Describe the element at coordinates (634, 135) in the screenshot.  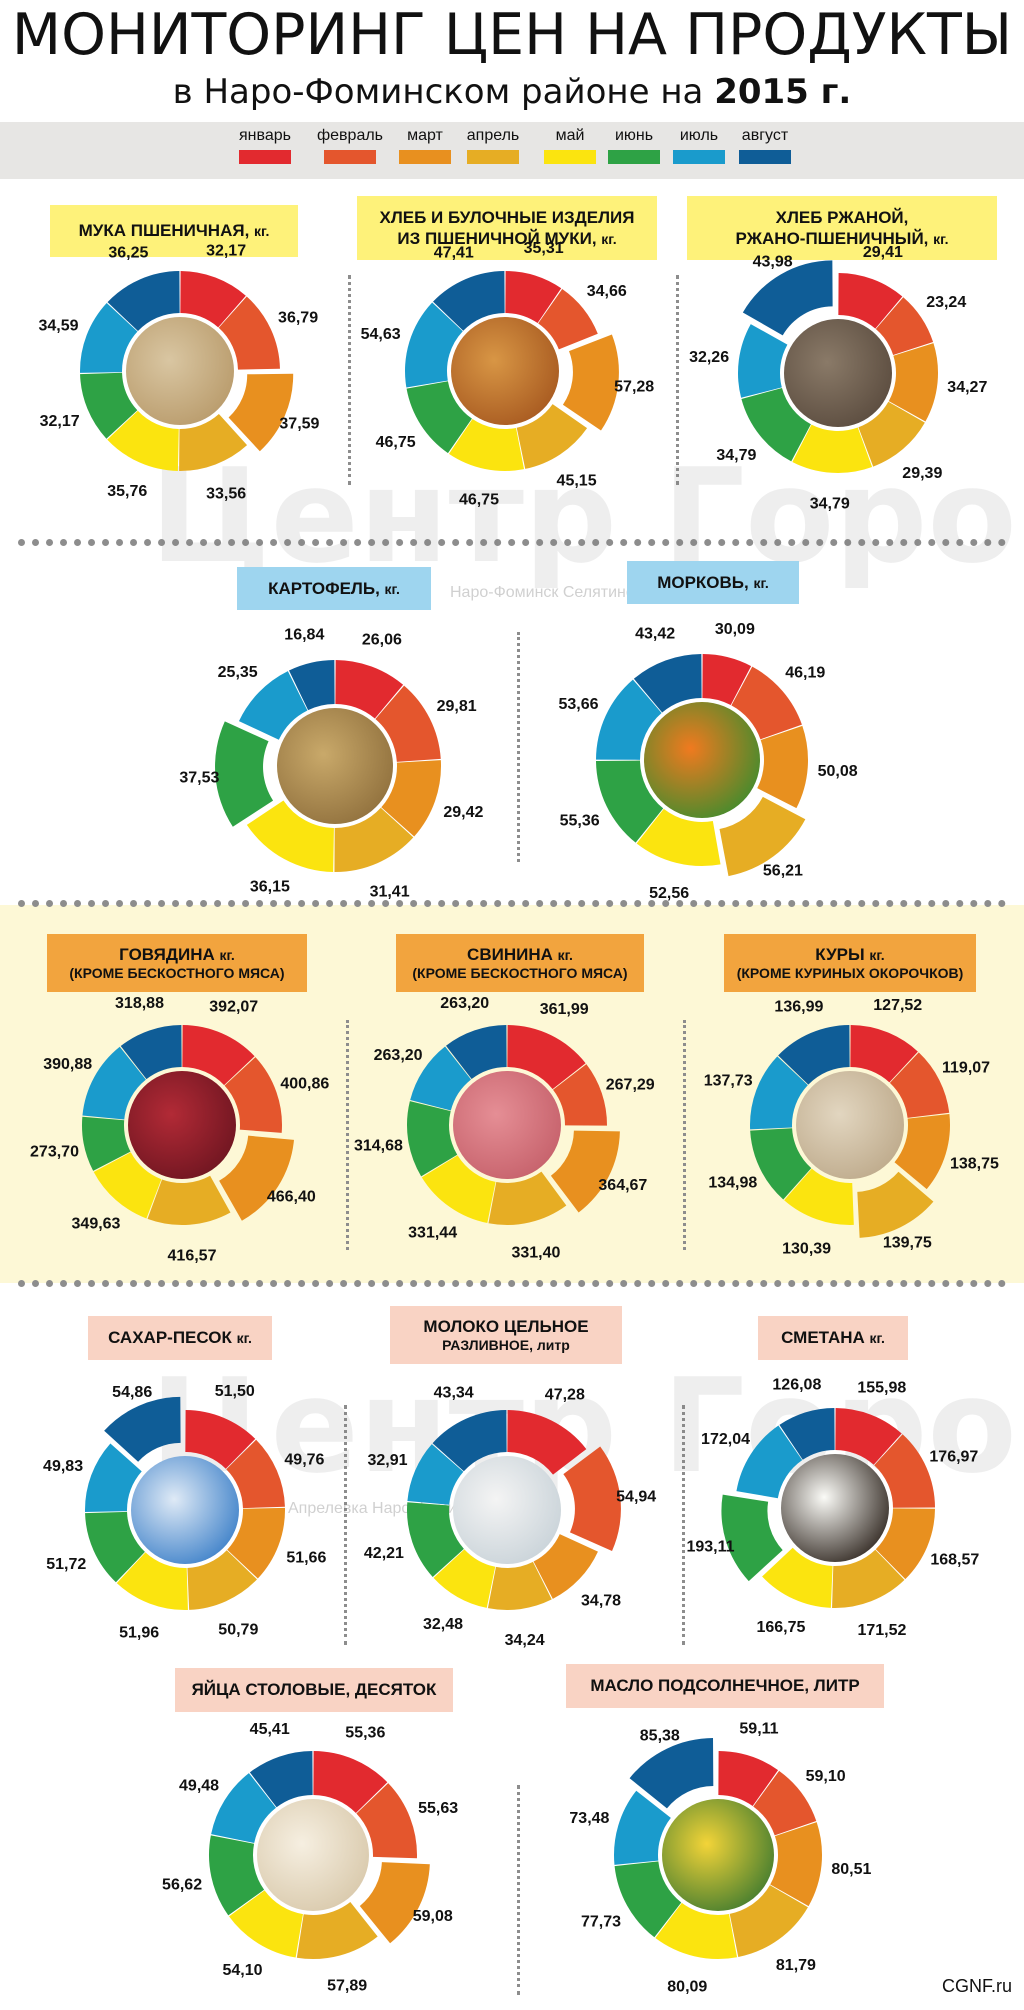
I see `legend-label: июнь` at that location.